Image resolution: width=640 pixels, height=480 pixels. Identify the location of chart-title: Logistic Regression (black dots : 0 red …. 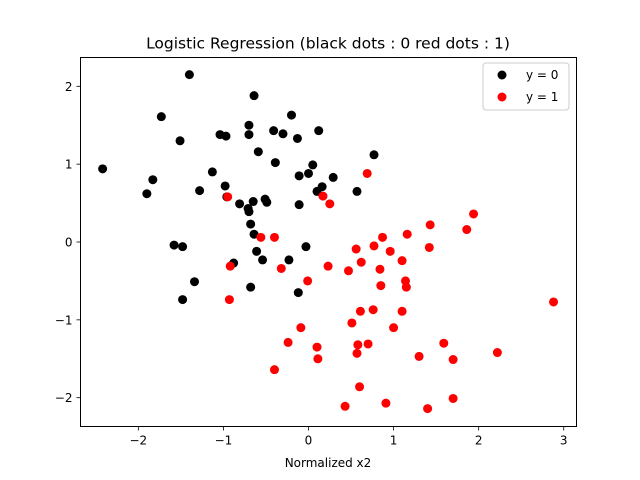
(328, 44).